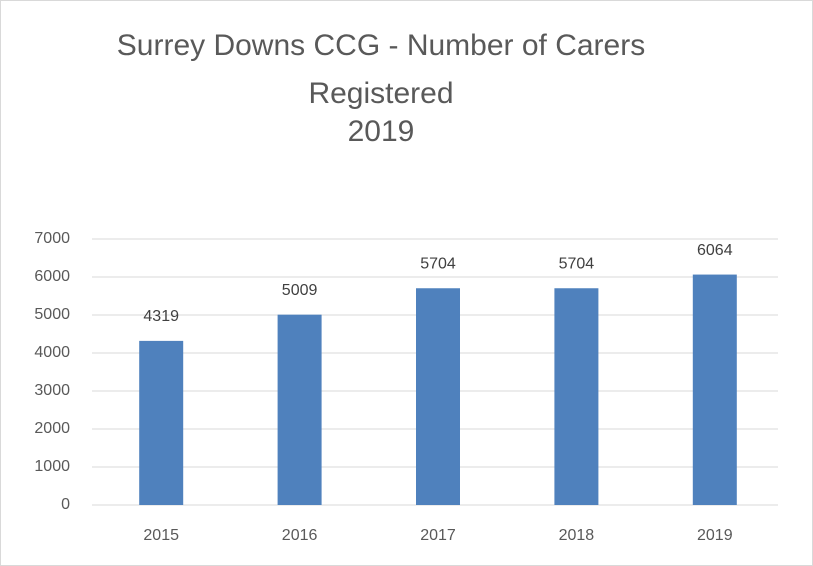  Describe the element at coordinates (52, 314) in the screenshot. I see `y-tick-label: 5000` at that location.